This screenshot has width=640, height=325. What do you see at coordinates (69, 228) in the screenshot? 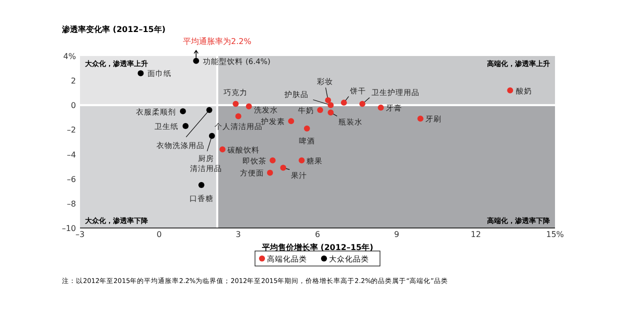
I see `y-tick-label: –10` at bounding box center [69, 228].